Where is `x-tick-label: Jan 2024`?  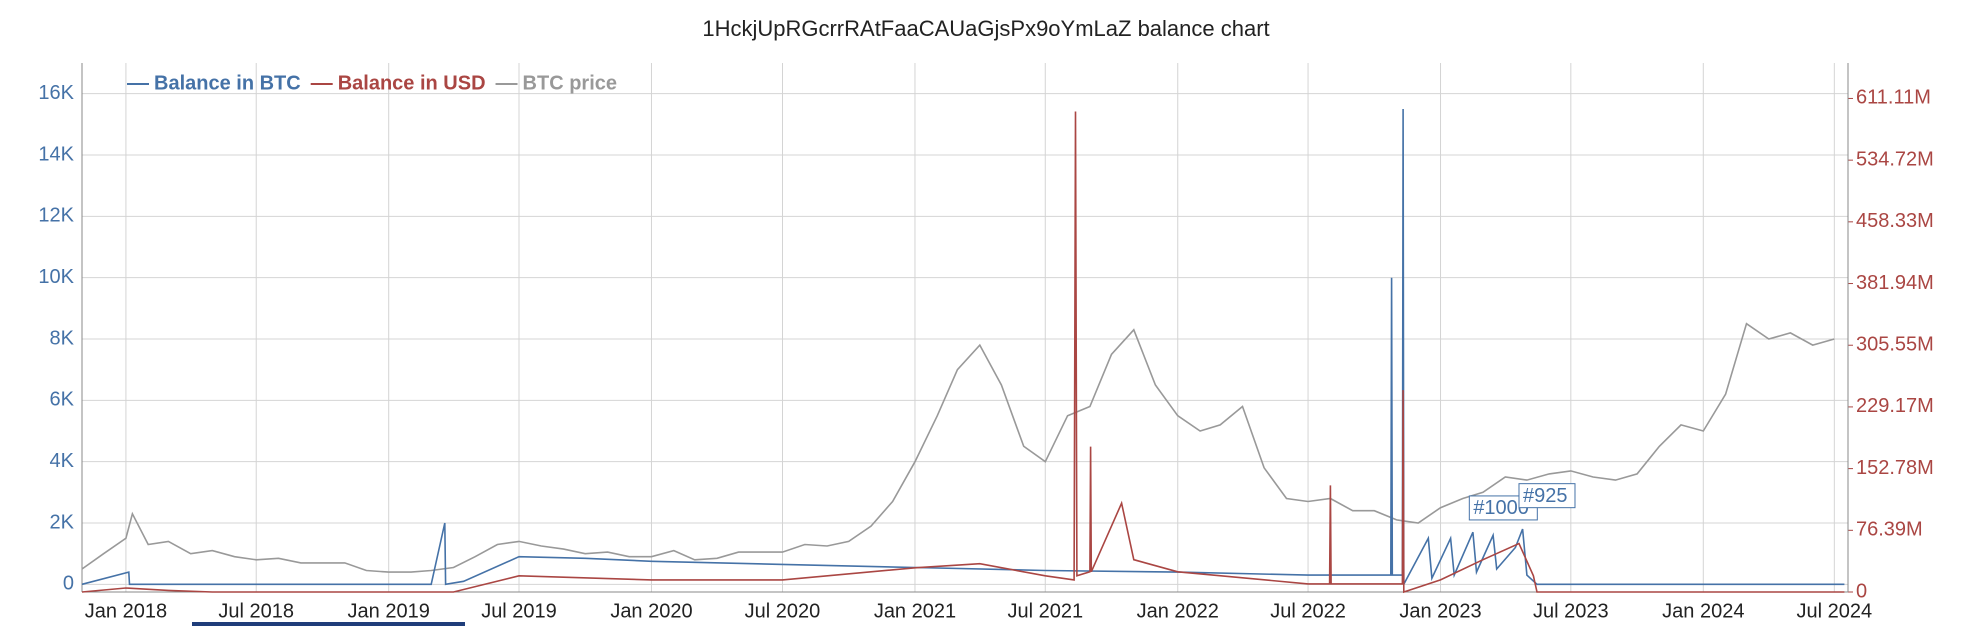
x-tick-label: Jan 2024 is located at coordinates (1703, 611).